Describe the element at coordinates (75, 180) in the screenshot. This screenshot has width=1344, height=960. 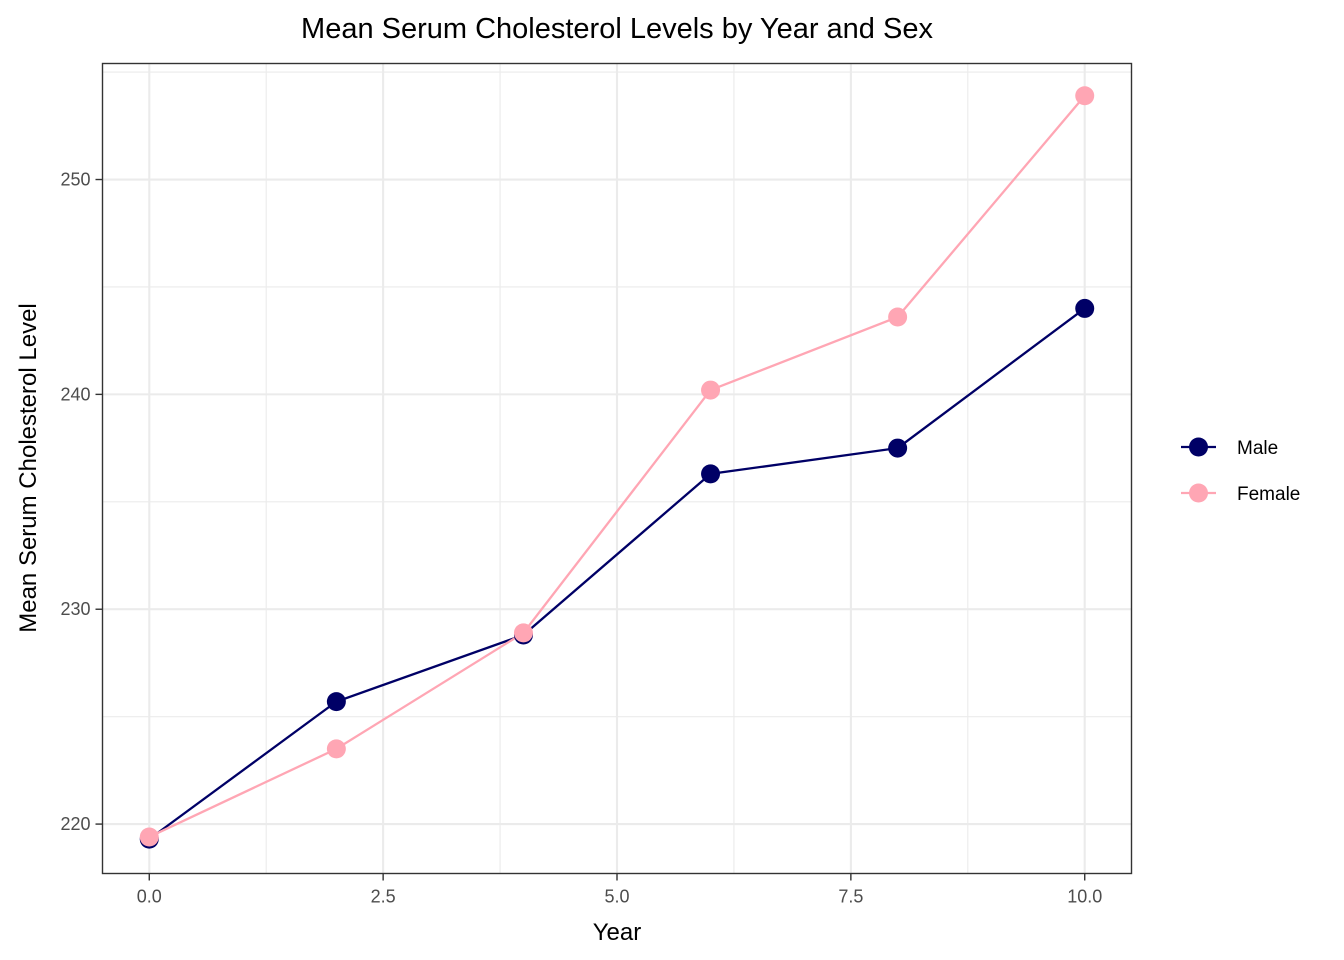
I see `y-tick-label: 250` at that location.